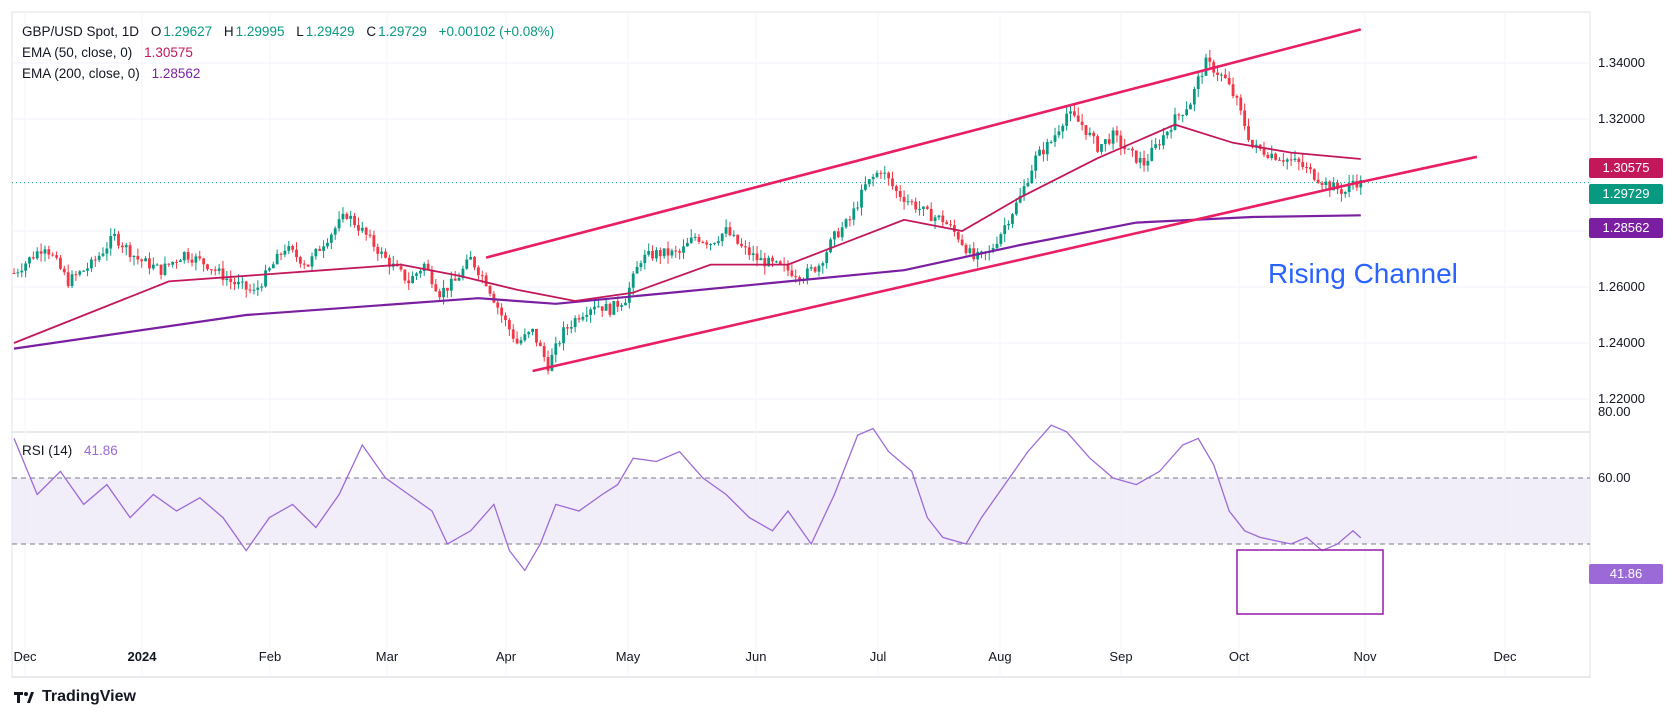 The width and height of the screenshot is (1675, 718). Describe the element at coordinates (1365, 656) in the screenshot. I see `time-tick-label: Nov` at that location.